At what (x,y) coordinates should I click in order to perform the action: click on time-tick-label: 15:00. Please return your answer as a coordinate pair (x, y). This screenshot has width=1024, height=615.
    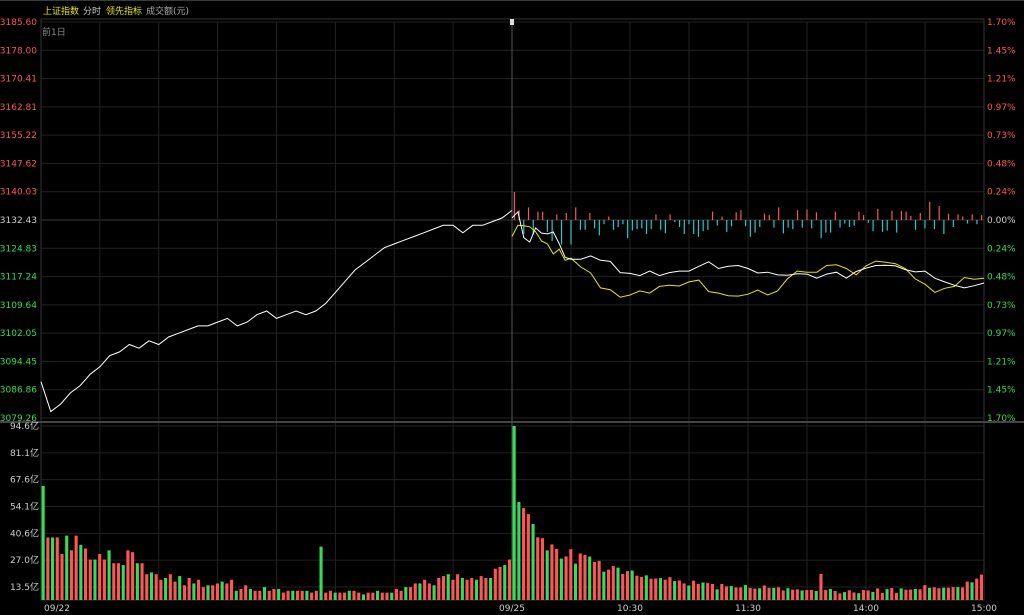
    Looking at the image, I should click on (984, 609).